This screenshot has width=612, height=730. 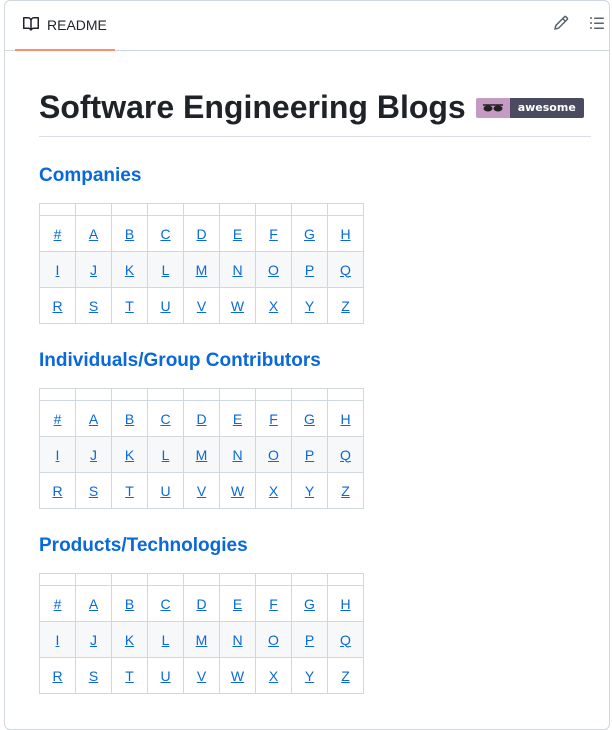 I want to click on table-cell: H, so click(x=345, y=603).